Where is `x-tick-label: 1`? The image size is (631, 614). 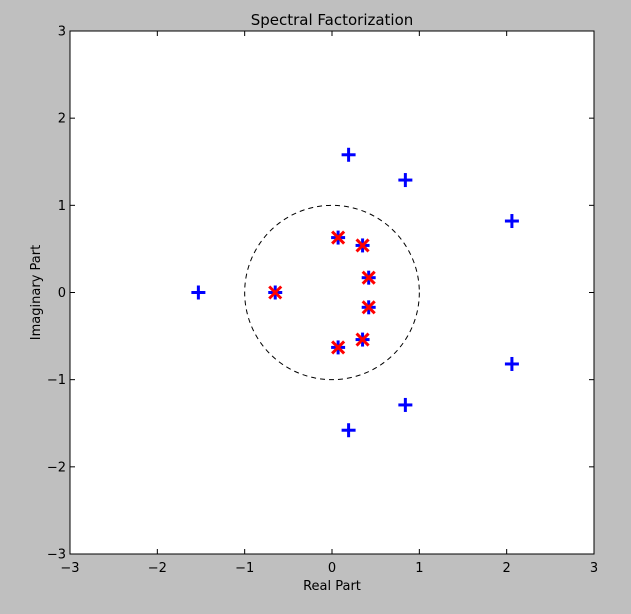
x-tick-label: 1 is located at coordinates (419, 568).